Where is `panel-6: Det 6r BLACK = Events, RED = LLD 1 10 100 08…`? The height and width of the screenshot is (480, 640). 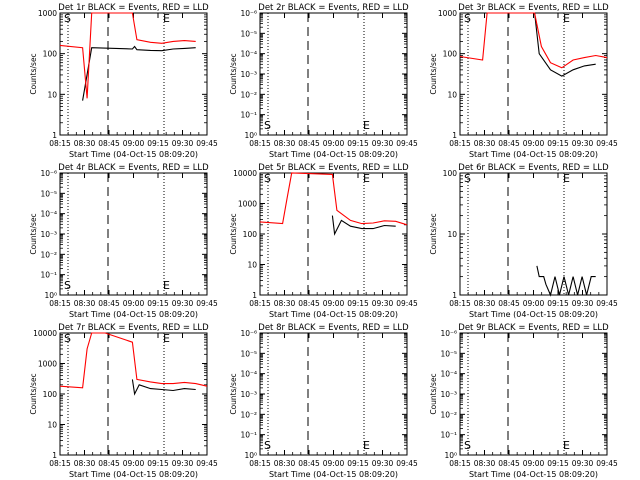
panel-6: Det 6r BLACK = Events, RED = LLD 1 10 100 08… is located at coordinates (523, 241).